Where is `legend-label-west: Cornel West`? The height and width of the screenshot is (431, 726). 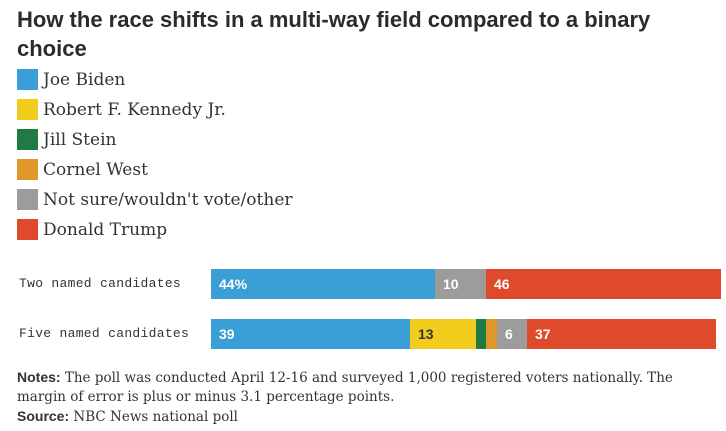
legend-label-west: Cornel West is located at coordinates (95, 170).